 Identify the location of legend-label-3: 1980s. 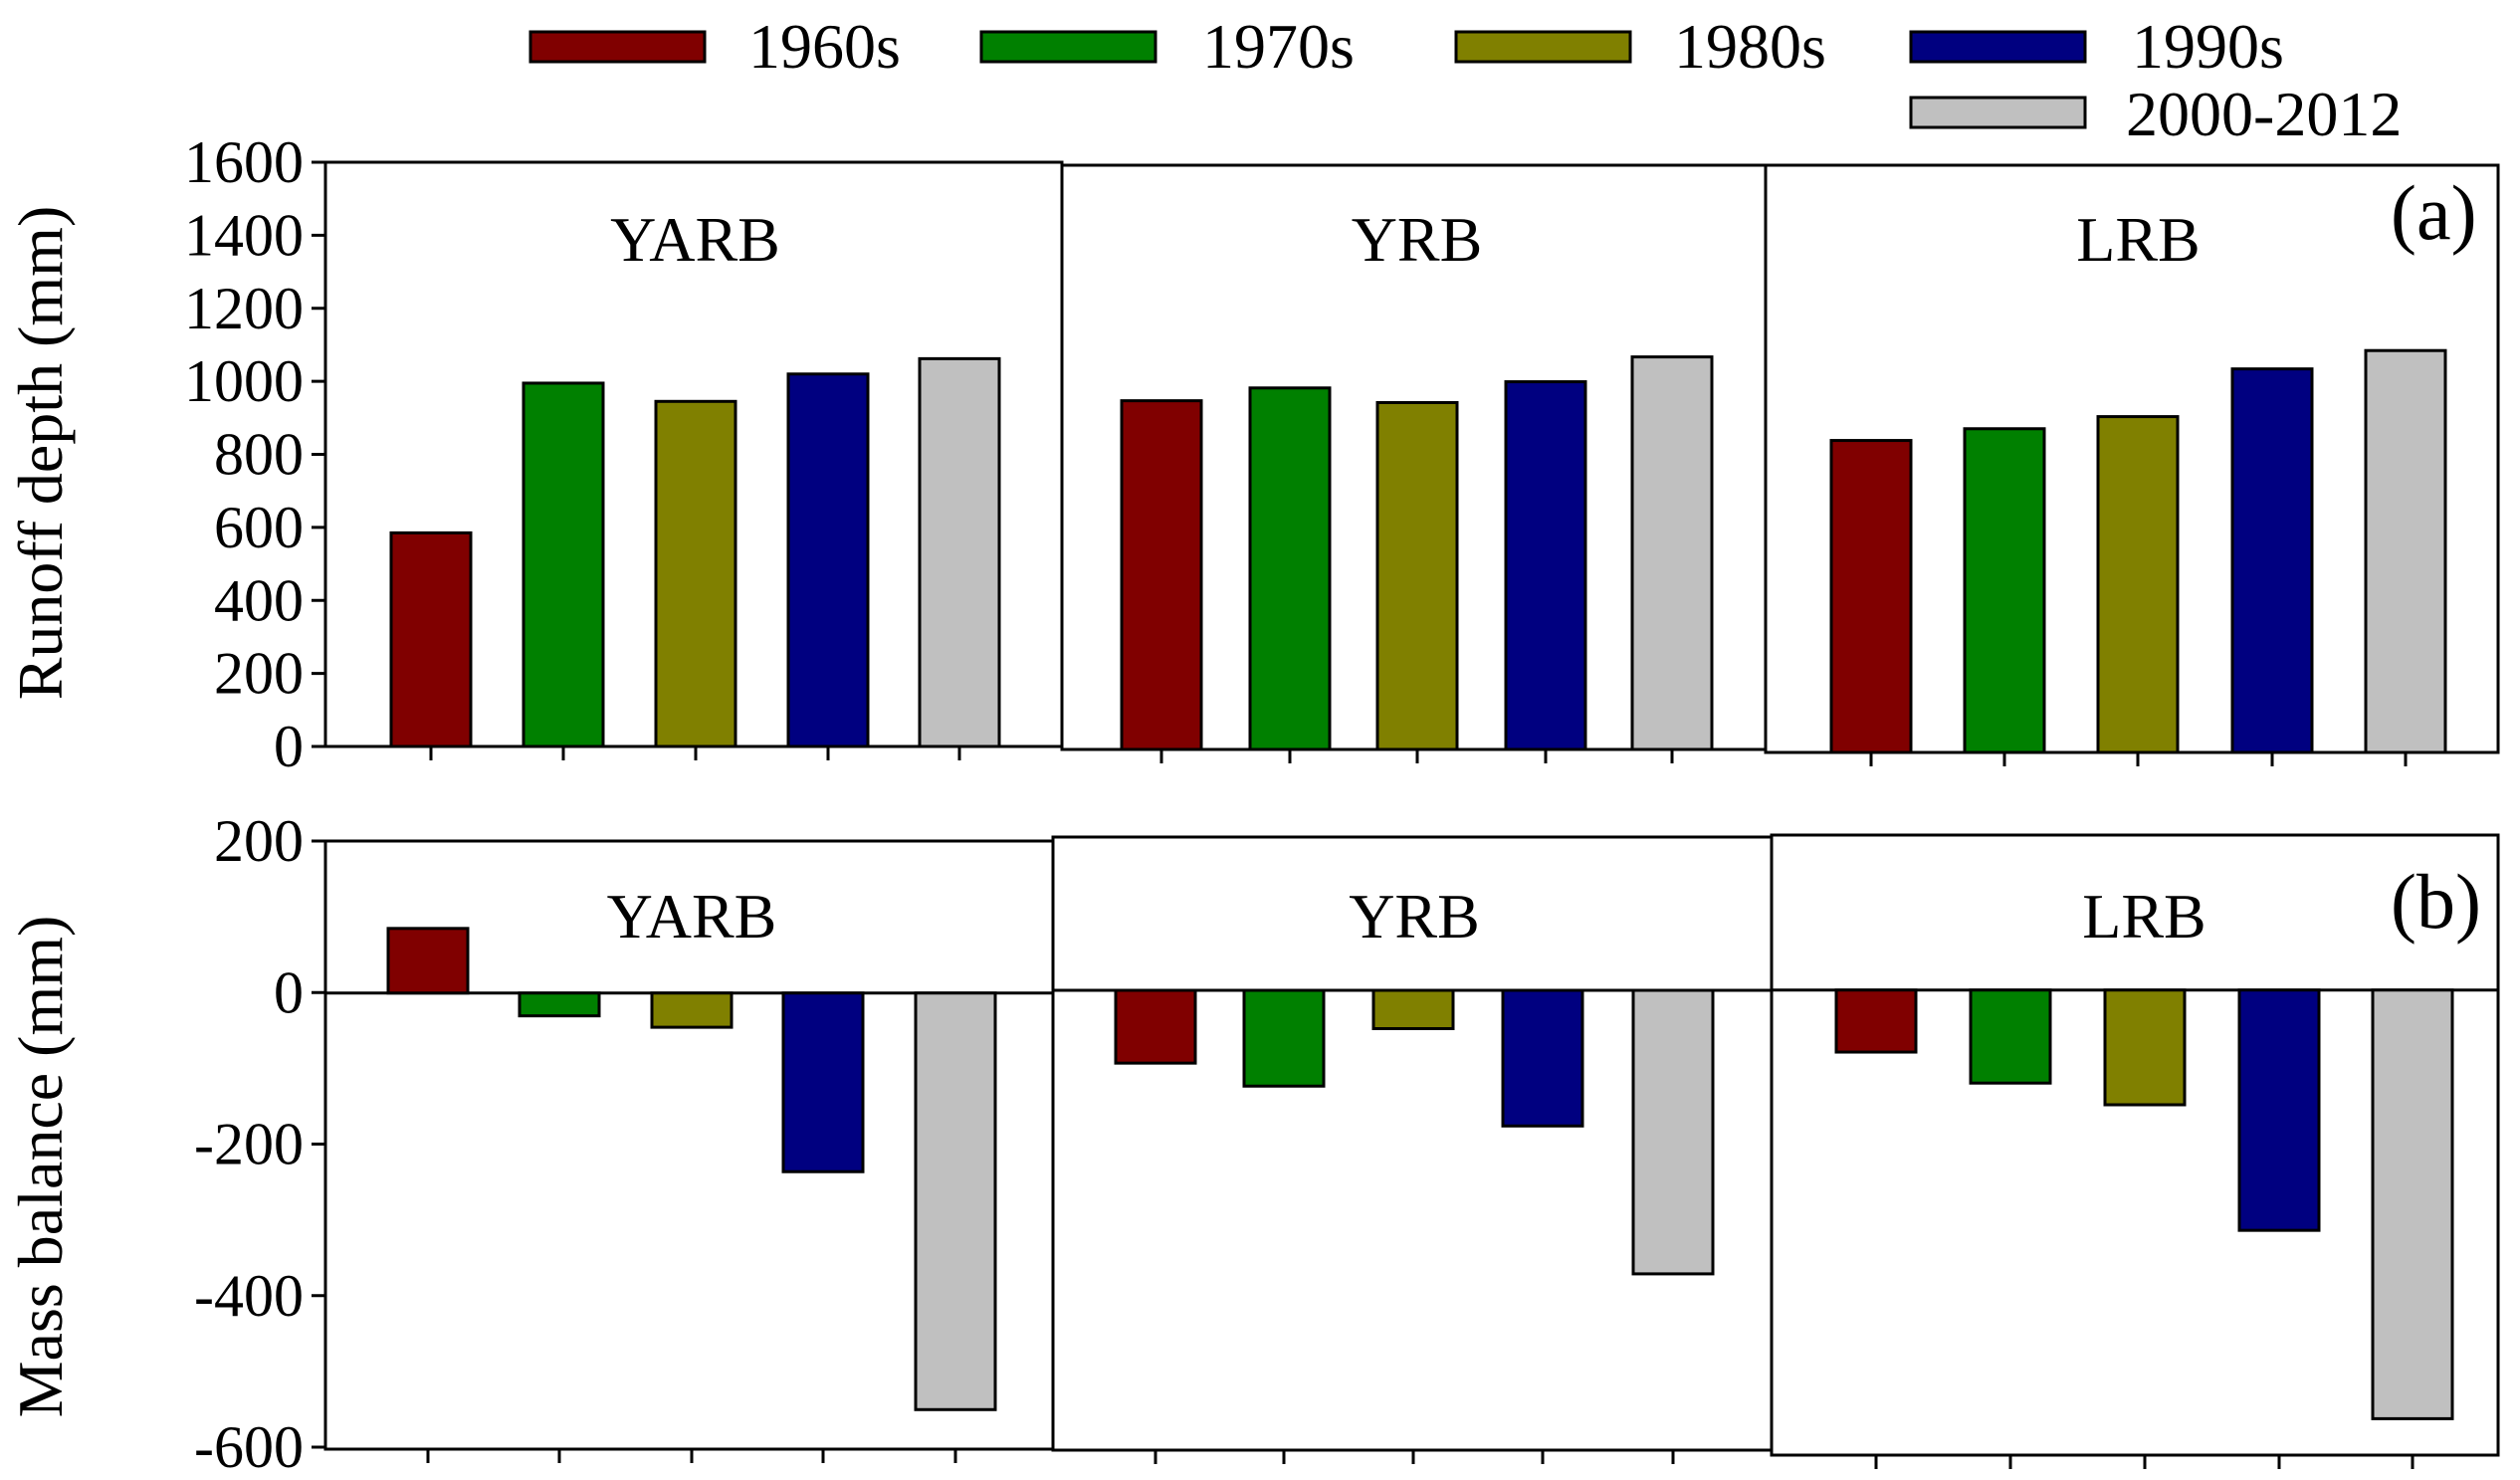
(1750, 46).